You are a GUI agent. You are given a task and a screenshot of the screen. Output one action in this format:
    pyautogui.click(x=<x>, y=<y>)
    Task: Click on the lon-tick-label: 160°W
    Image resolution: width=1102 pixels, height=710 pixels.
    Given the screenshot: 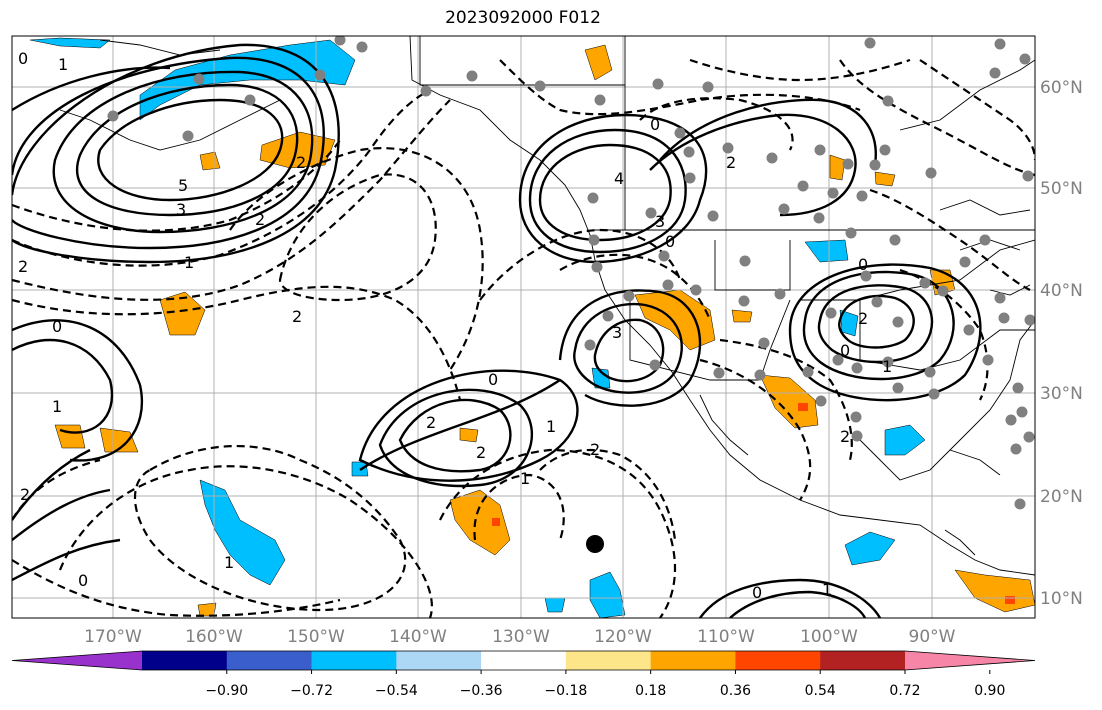 What is the action you would take?
    pyautogui.click(x=214, y=637)
    